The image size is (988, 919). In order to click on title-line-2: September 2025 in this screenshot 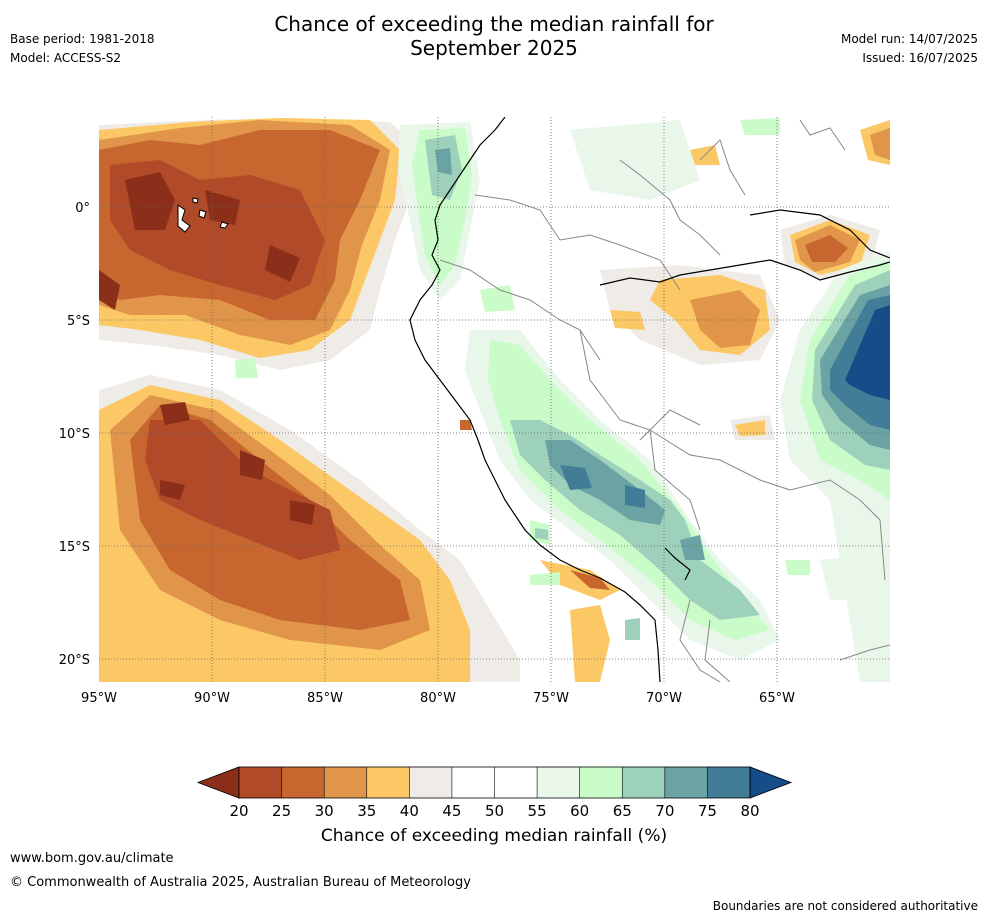, I will do `click(494, 48)`.